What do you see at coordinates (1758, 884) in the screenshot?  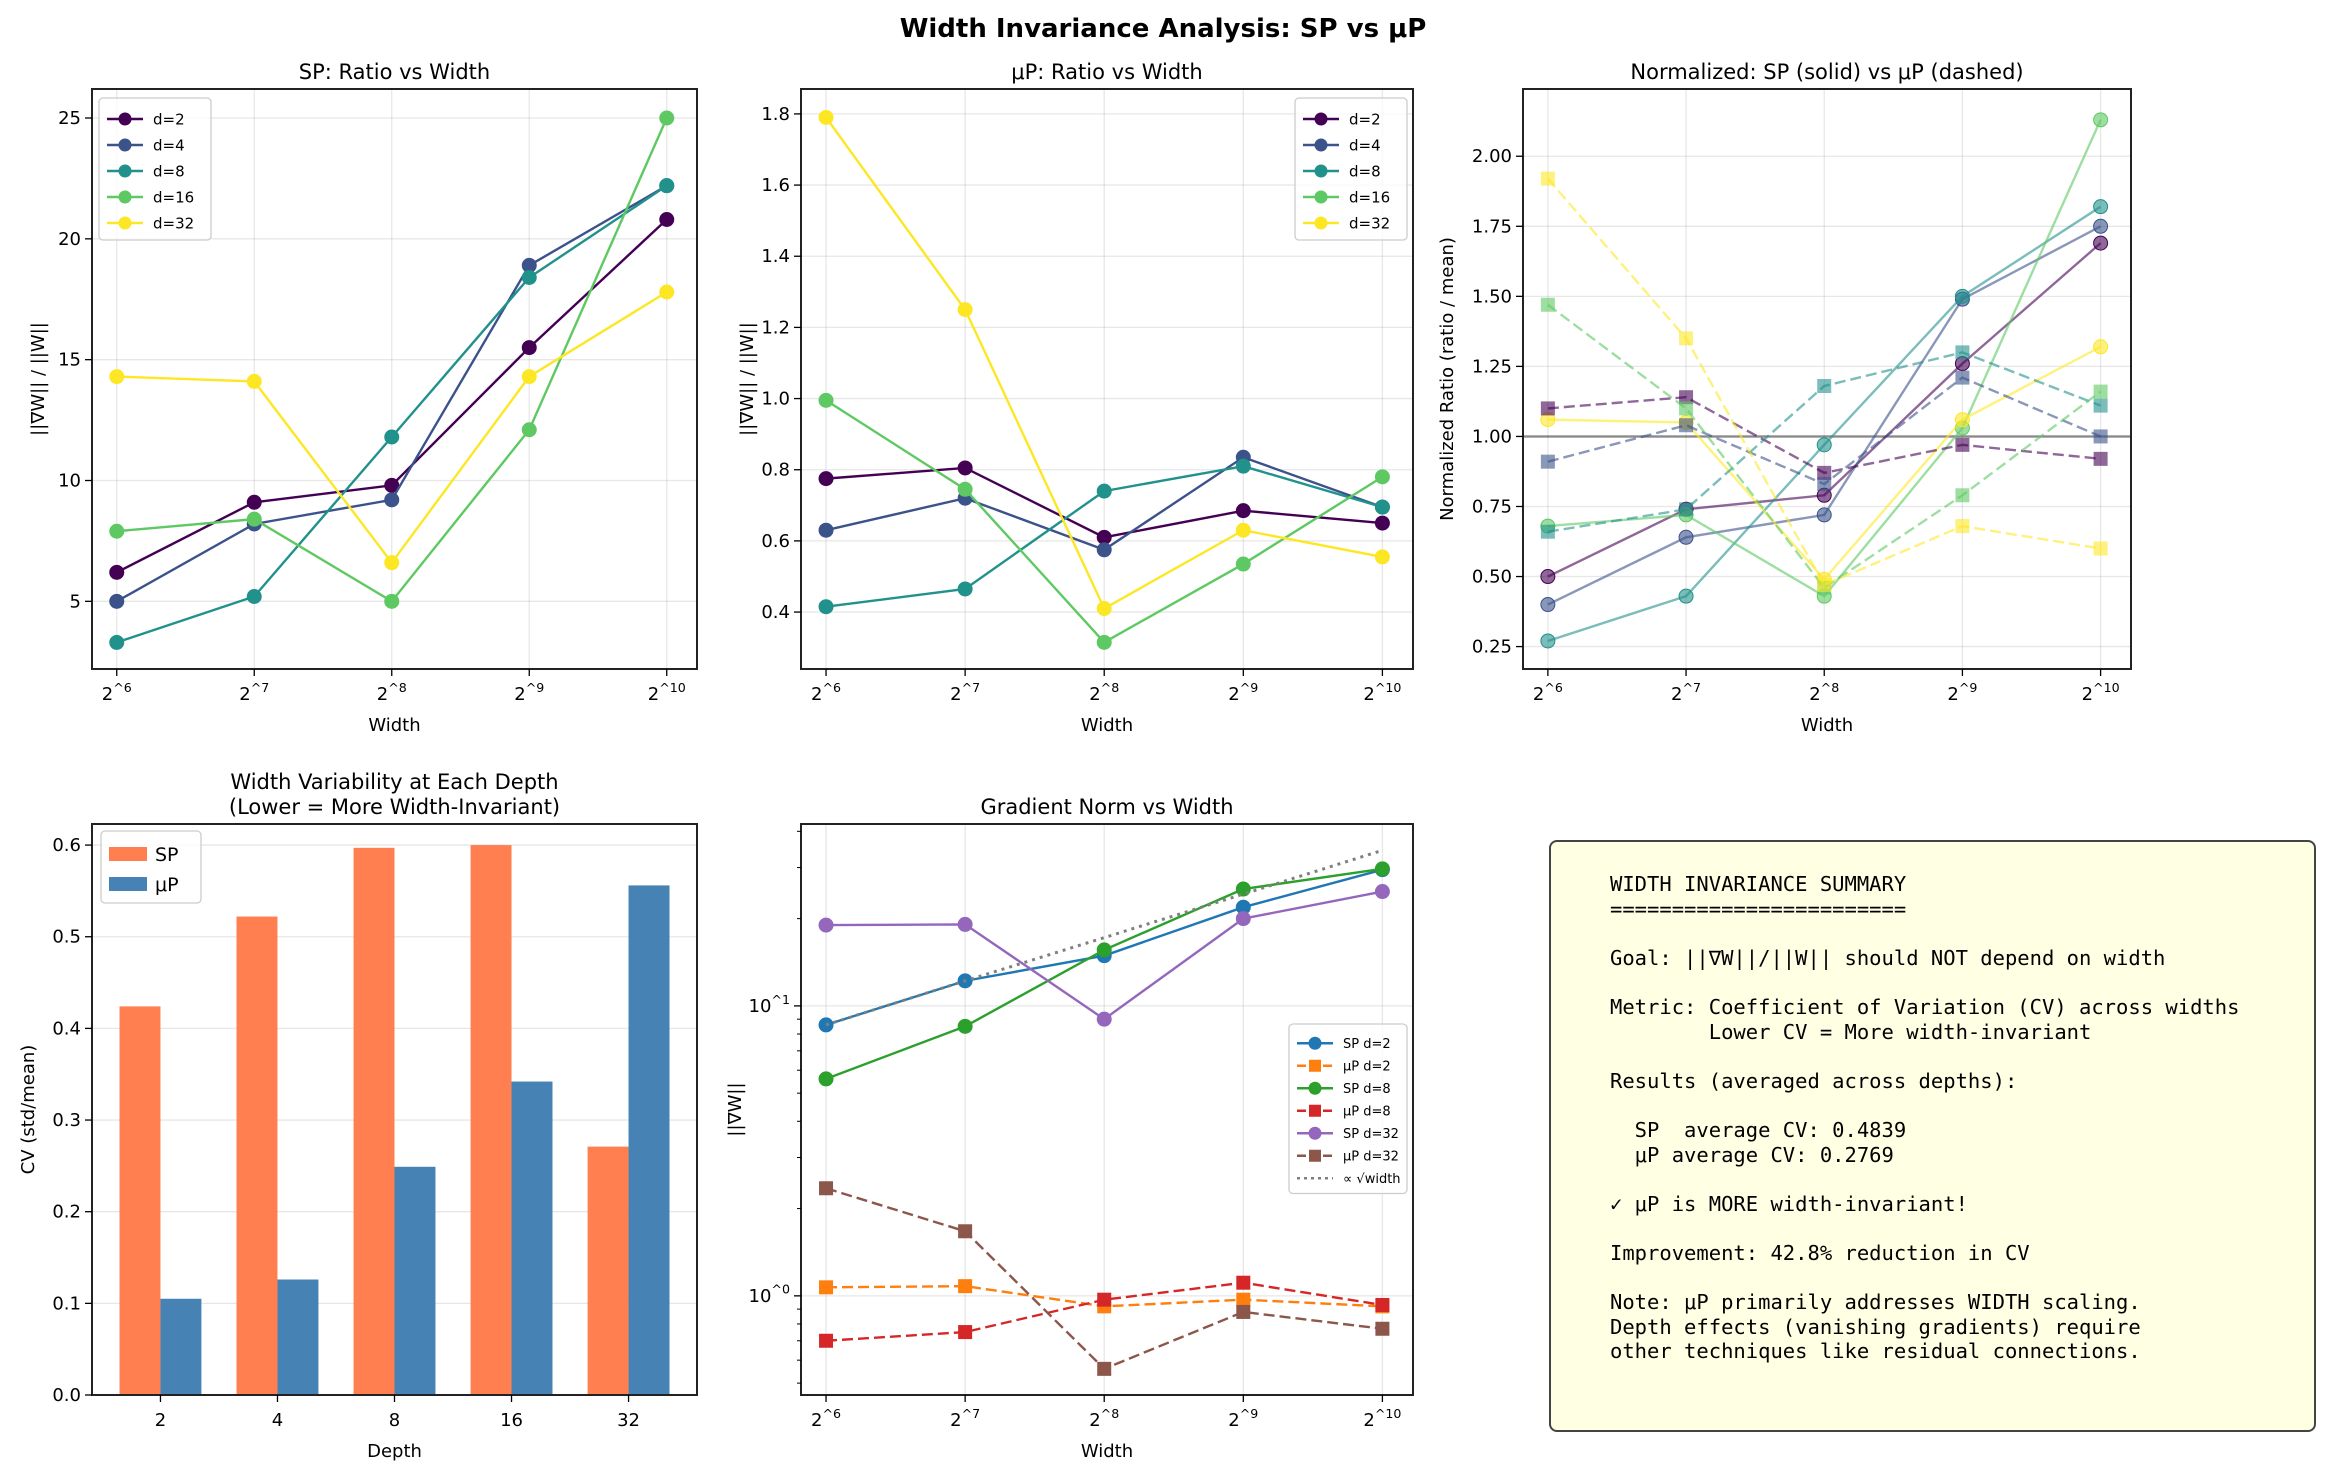 I see `summary-title: WIDTH INVARIANCE SUMMARY` at bounding box center [1758, 884].